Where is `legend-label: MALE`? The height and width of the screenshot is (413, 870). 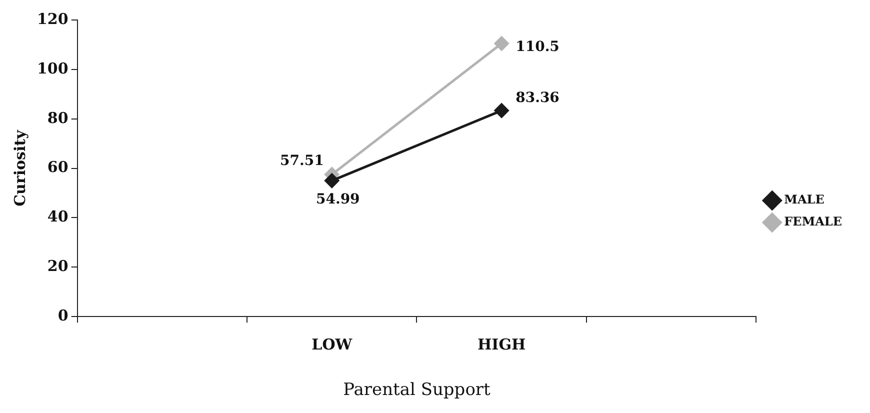 legend-label: MALE is located at coordinates (804, 199).